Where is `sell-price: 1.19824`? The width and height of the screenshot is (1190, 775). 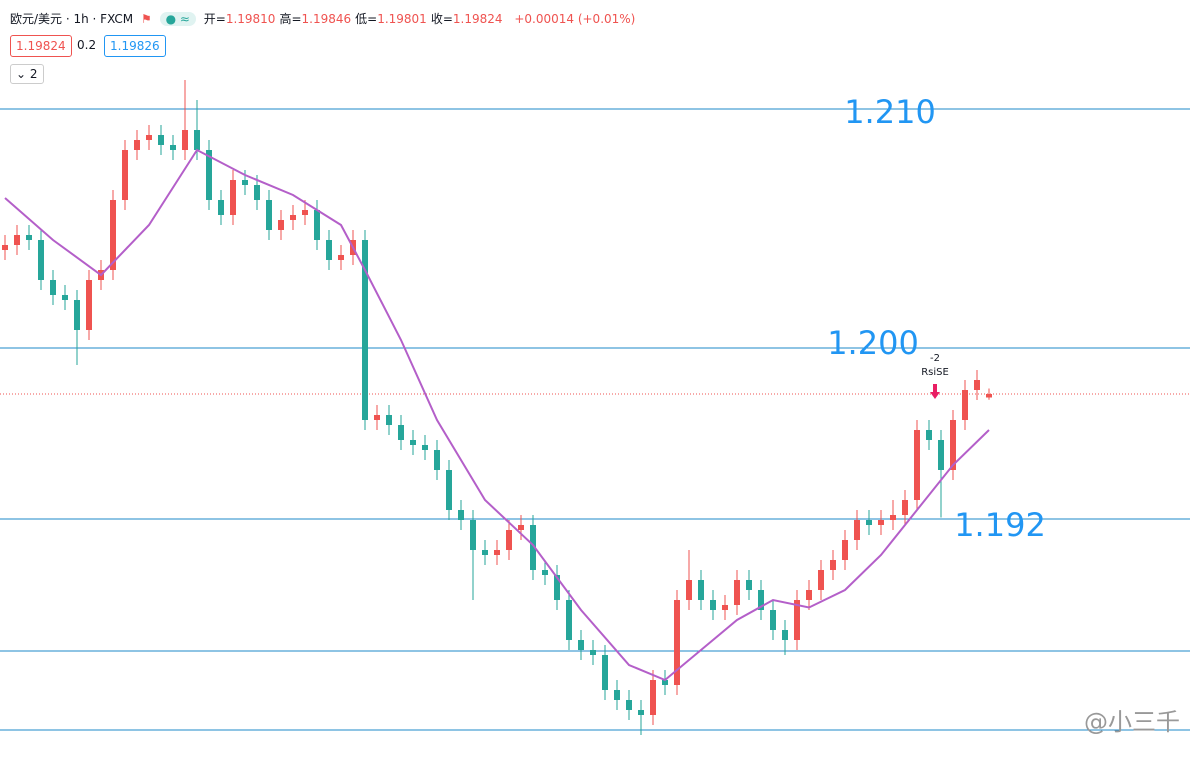
sell-price: 1.19824 is located at coordinates (41, 46).